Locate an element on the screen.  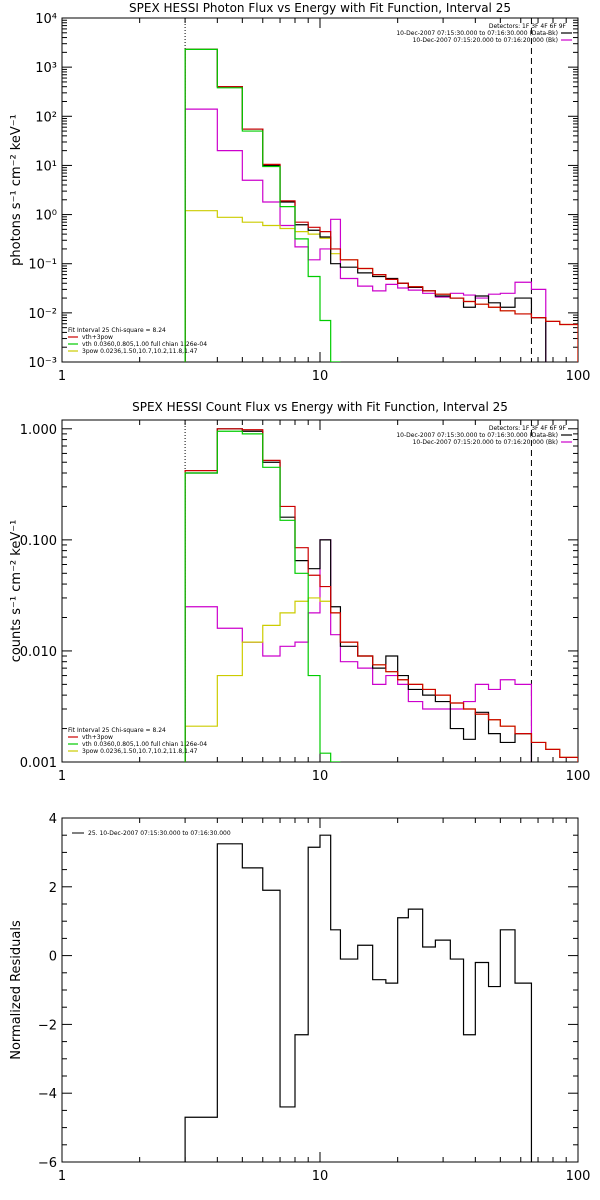
y-tick-label: 10⁻² is located at coordinates (42, 314).